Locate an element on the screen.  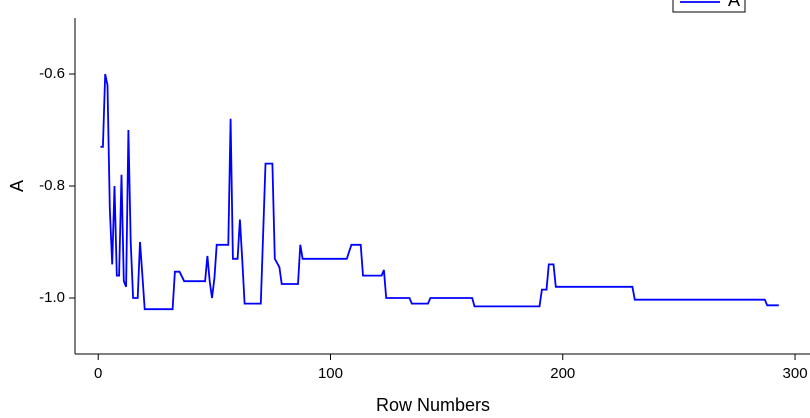
x-tick-label: 0 is located at coordinates (98, 373).